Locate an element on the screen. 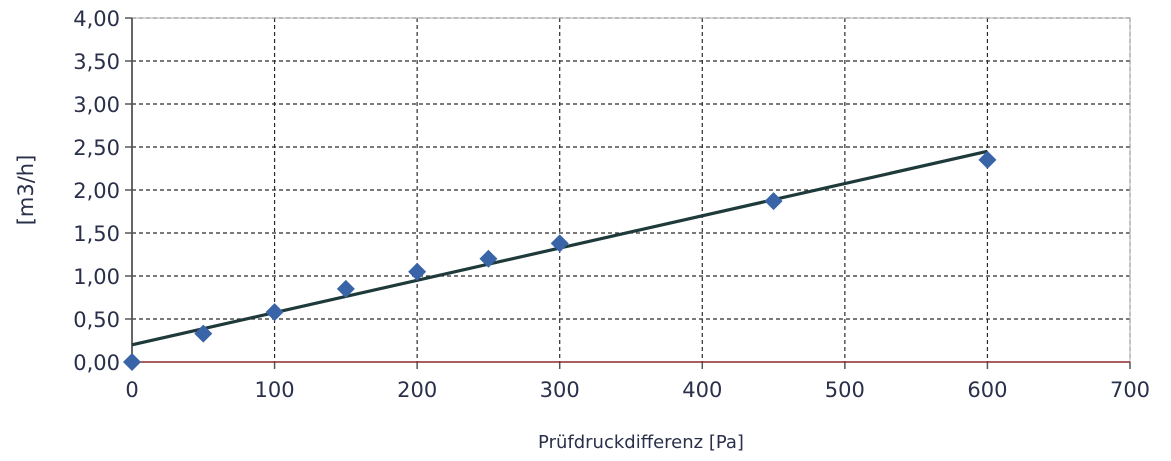 The image size is (1171, 461). x-tick-label: 0 is located at coordinates (131, 390).